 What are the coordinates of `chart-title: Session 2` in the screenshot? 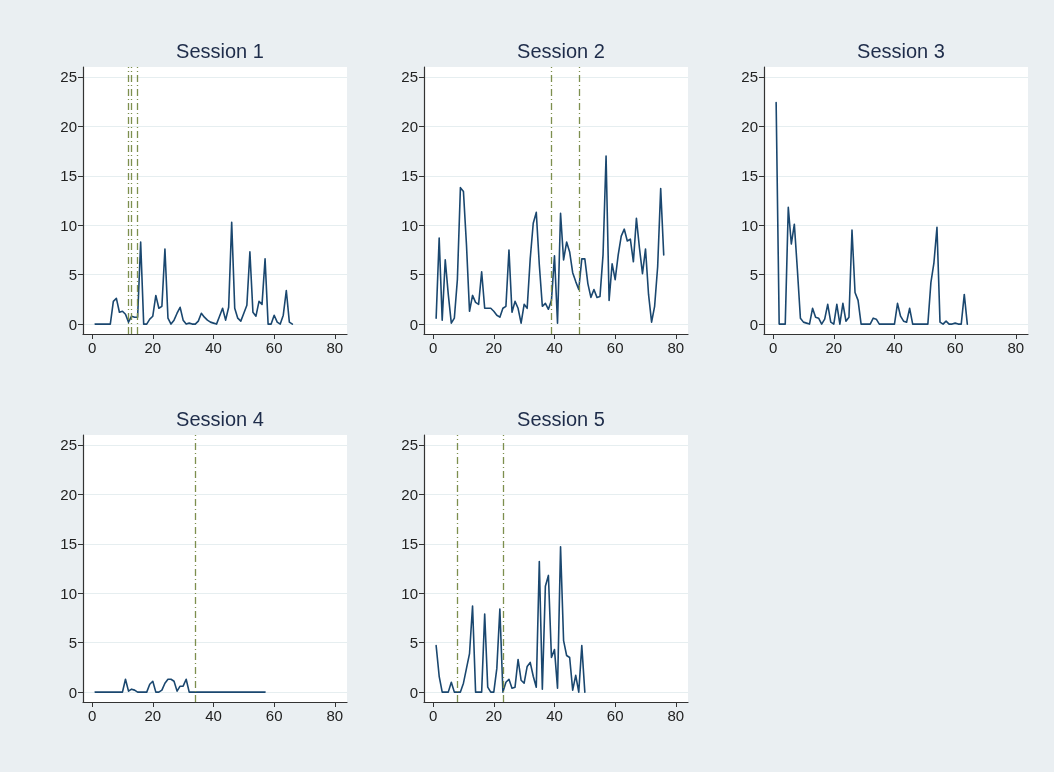 It's located at (561, 51).